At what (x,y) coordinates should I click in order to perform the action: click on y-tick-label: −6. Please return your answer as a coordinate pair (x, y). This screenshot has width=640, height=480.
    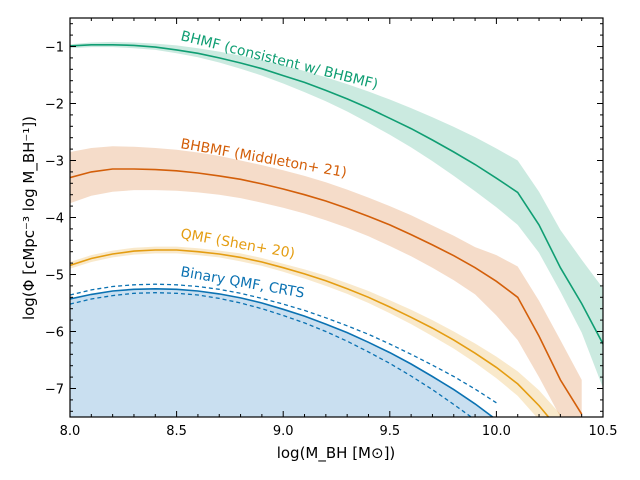
    Looking at the image, I should click on (54, 333).